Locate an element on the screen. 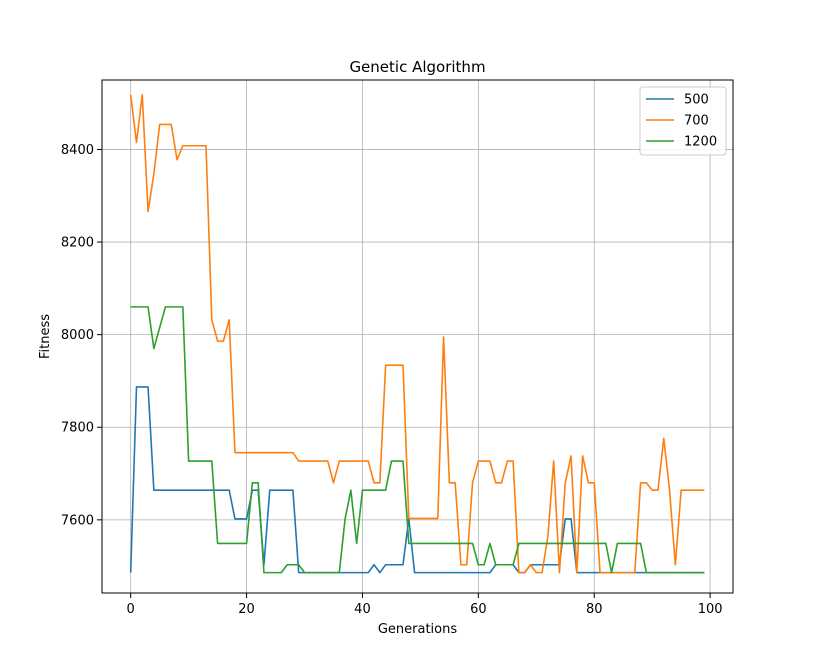 The image size is (813, 666). legend-label-700: 700 is located at coordinates (696, 121).